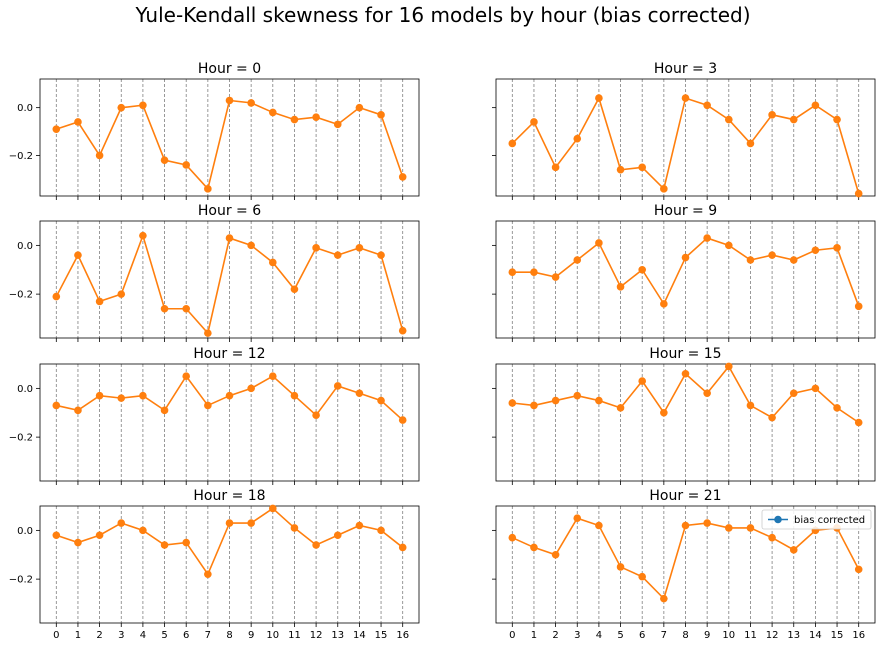 The image size is (886, 647). I want to click on panel-hour-15: Hour = 15, so click(684, 415).